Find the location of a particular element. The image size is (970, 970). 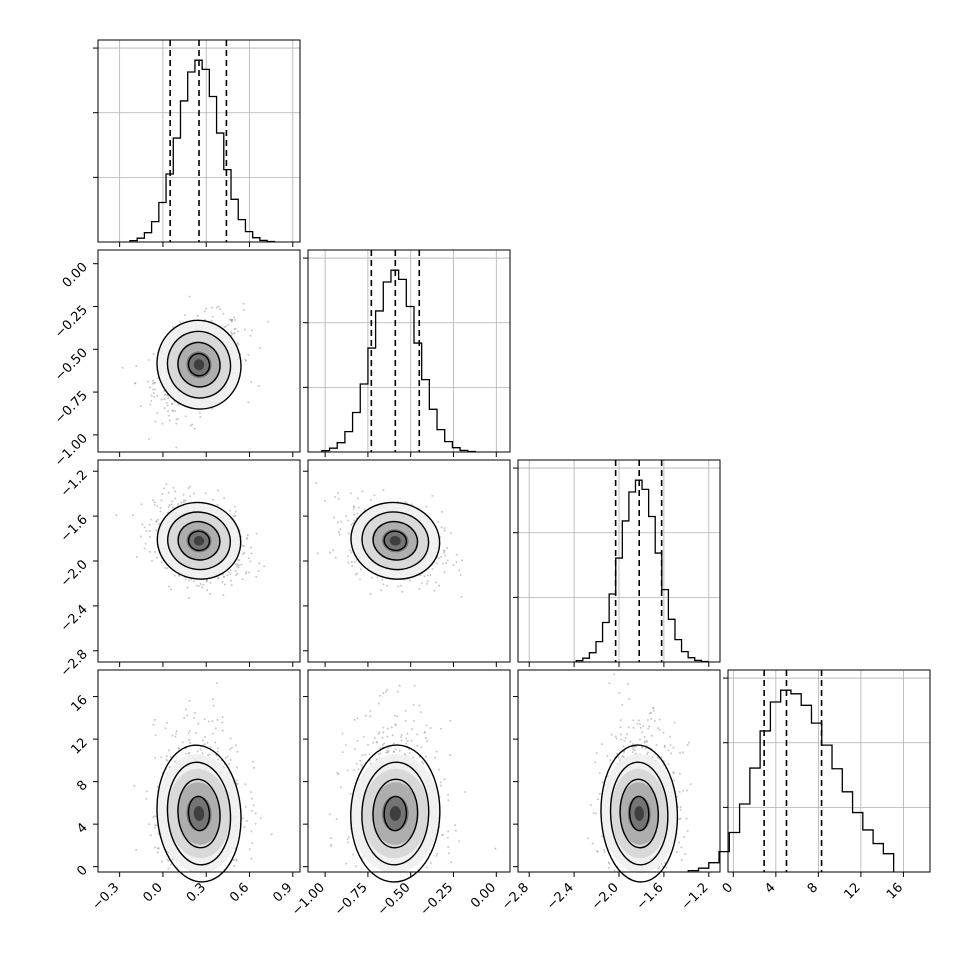

y-tick-label: −0.25 is located at coordinates (71, 322).